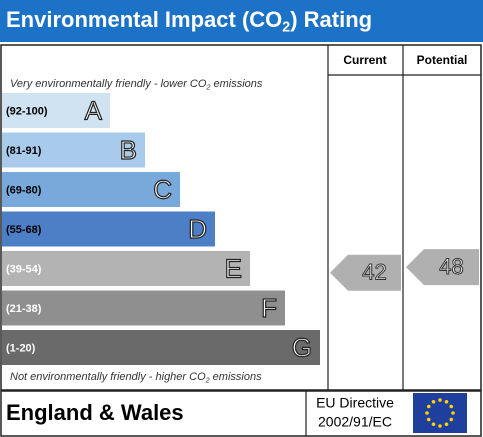 This screenshot has height=437, width=483. What do you see at coordinates (24, 190) in the screenshot?
I see `band-range: (69-80)` at bounding box center [24, 190].